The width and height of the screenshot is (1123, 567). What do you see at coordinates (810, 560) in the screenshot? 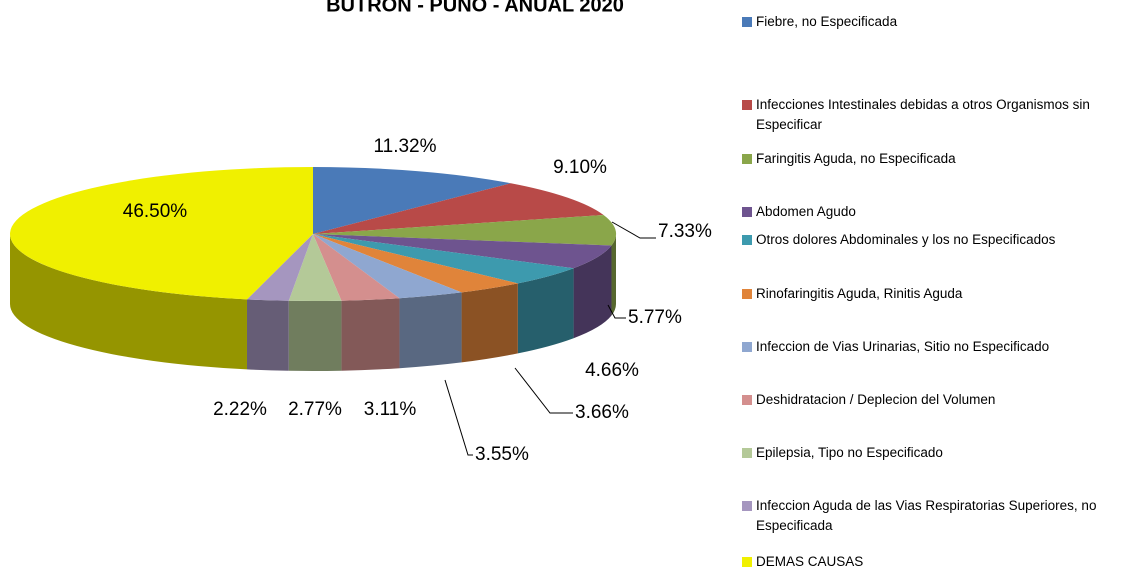
I see `legend-label: DEMAS CAUSAS` at bounding box center [810, 560].